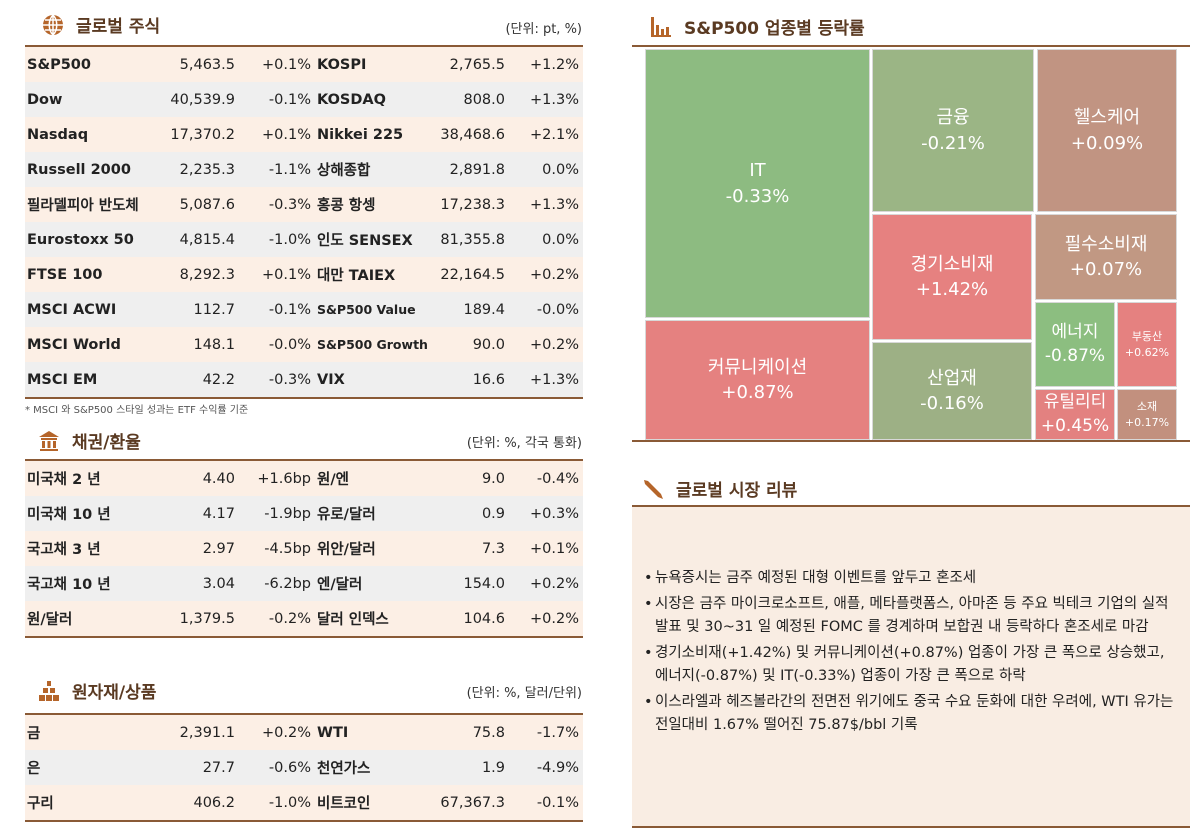 The width and height of the screenshot is (1199, 840). I want to click on treemap-tile: 부동산 +0.62%, so click(1147, 344).